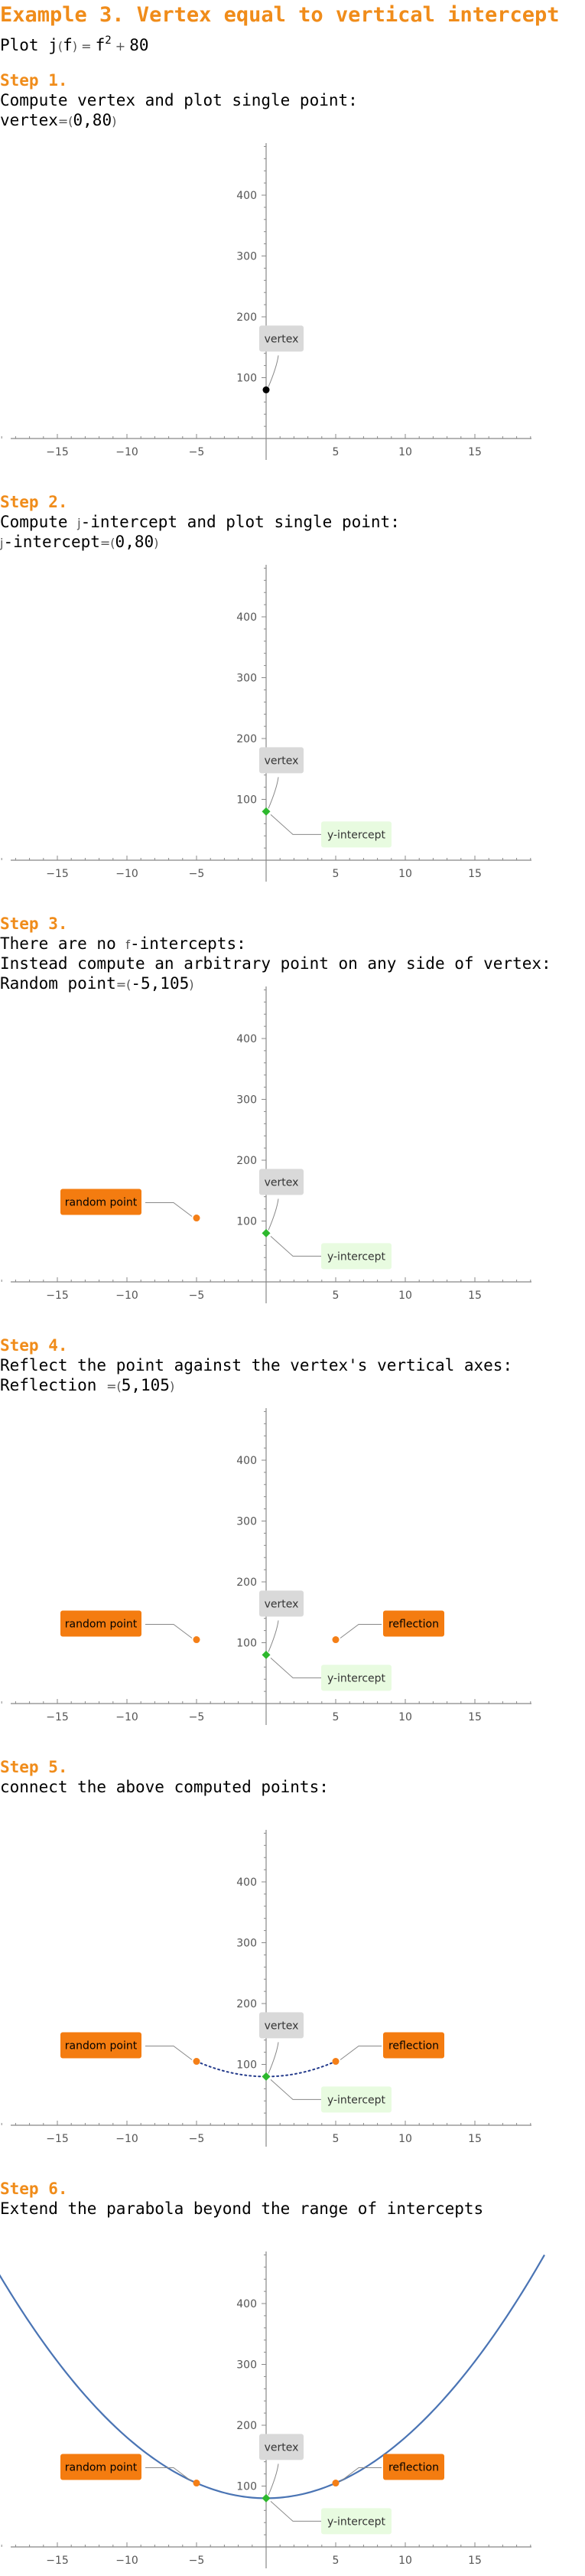 The height and width of the screenshot is (2576, 585). Describe the element at coordinates (160, 984) in the screenshot. I see `point-coordinates: -5,105` at that location.